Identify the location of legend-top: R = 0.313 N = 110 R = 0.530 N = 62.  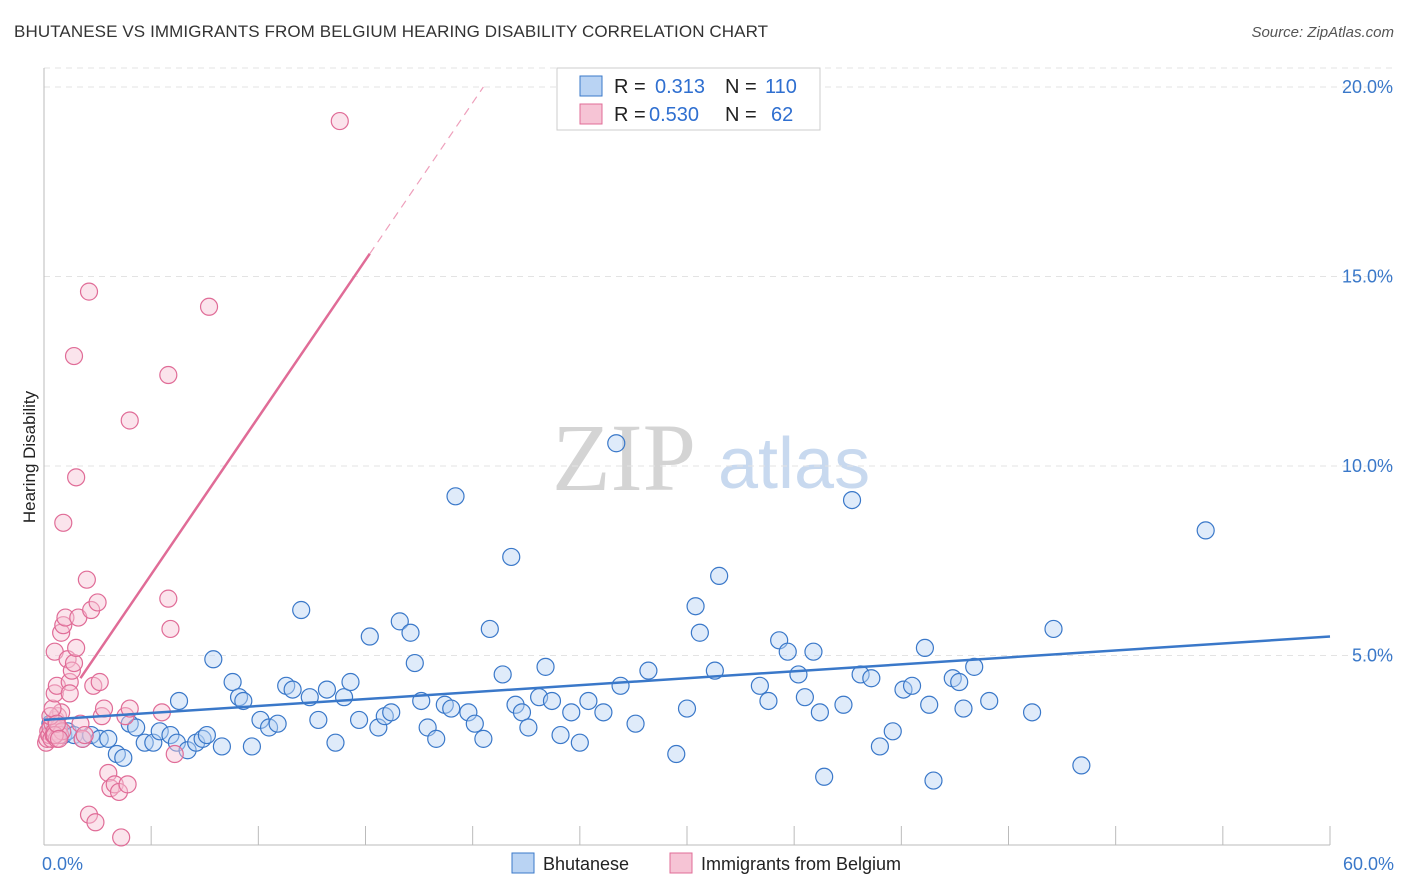
(688, 99).